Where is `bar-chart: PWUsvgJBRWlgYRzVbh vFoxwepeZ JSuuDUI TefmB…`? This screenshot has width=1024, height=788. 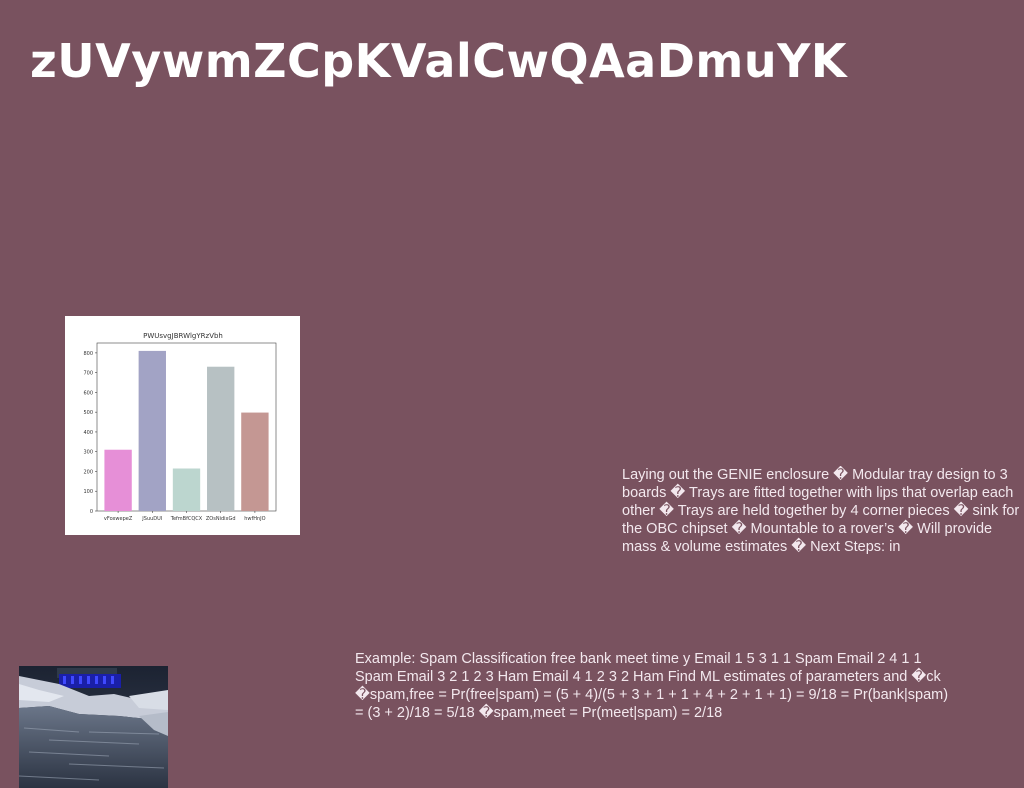 bar-chart: PWUsvgJBRWlgYRzVbh vFoxwepeZ JSuuDUI TefmB… is located at coordinates (180, 427).